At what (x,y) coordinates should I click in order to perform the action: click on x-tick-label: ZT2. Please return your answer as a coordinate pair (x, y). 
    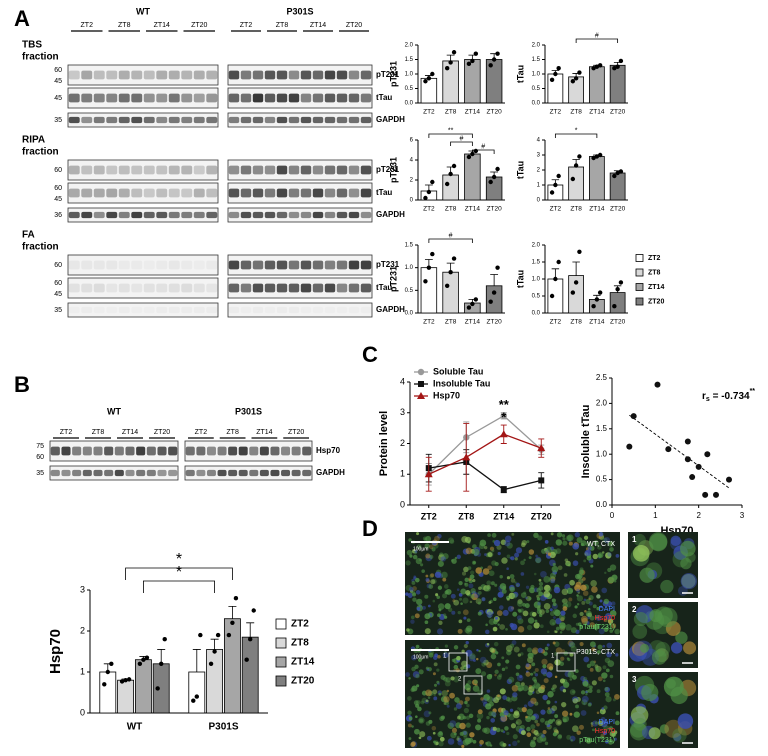
    Looking at the image, I should click on (556, 322).